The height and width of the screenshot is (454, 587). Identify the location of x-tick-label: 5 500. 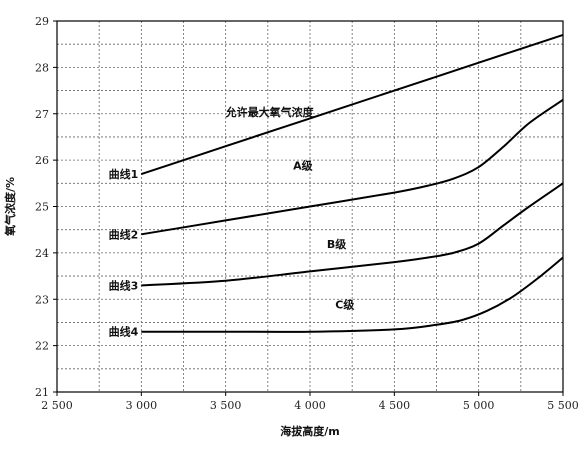
(563, 405).